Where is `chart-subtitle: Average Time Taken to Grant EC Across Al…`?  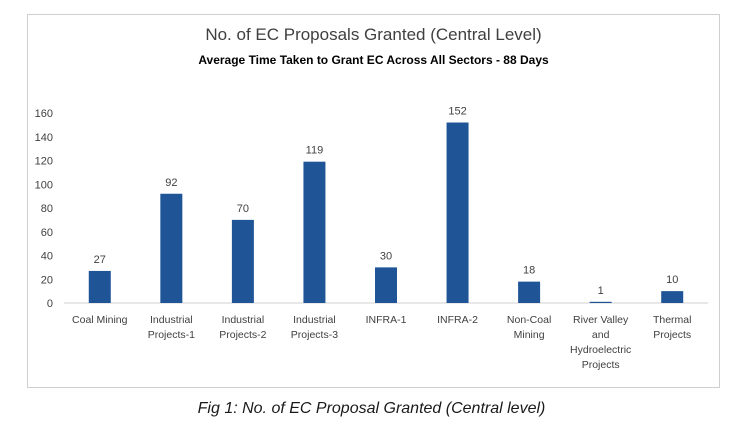 chart-subtitle: Average Time Taken to Grant EC Across Al… is located at coordinates (373, 60).